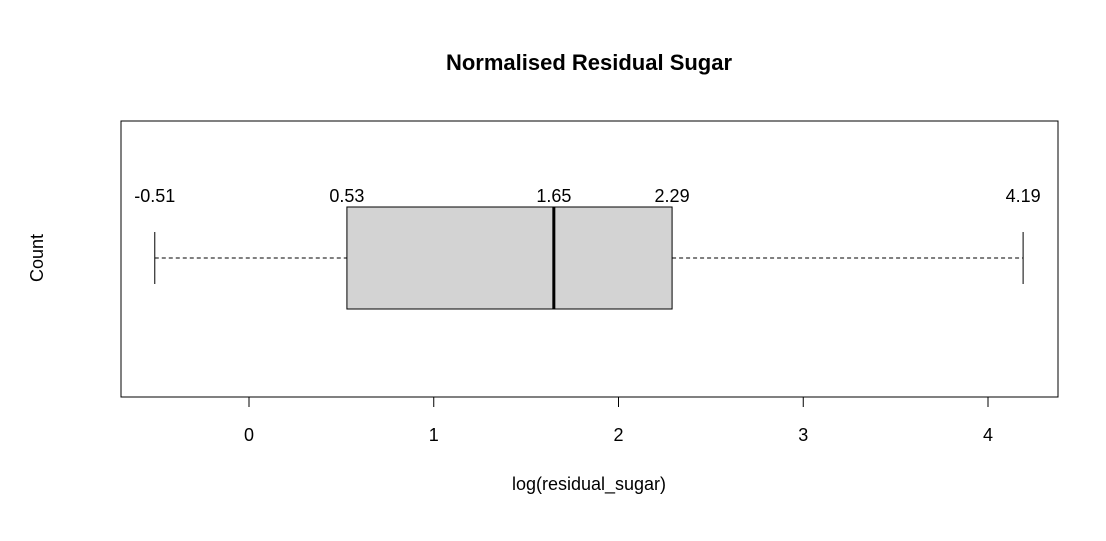  Describe the element at coordinates (618, 435) in the screenshot. I see `x-tick-label: 2` at that location.